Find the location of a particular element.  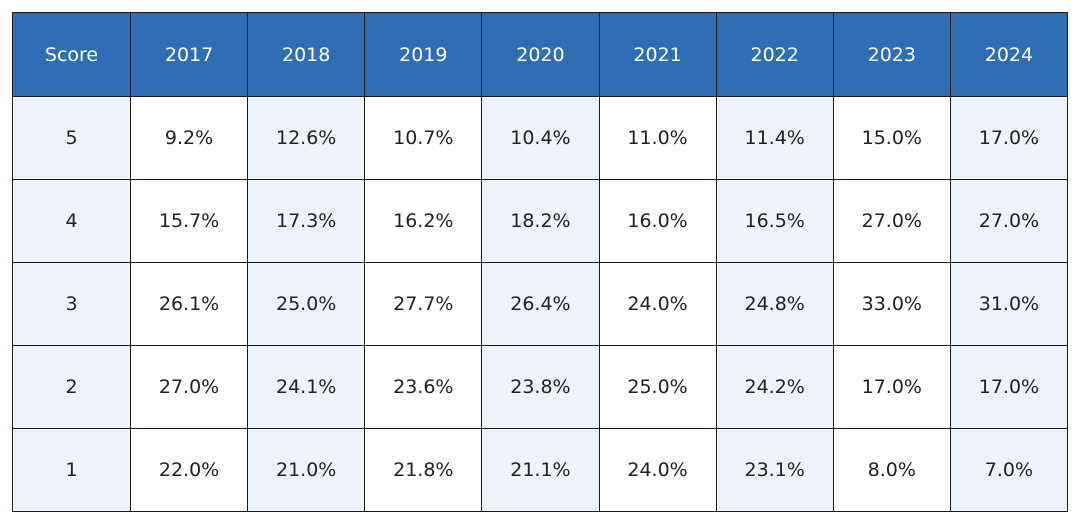

percent-cell: 21.0% is located at coordinates (306, 470).